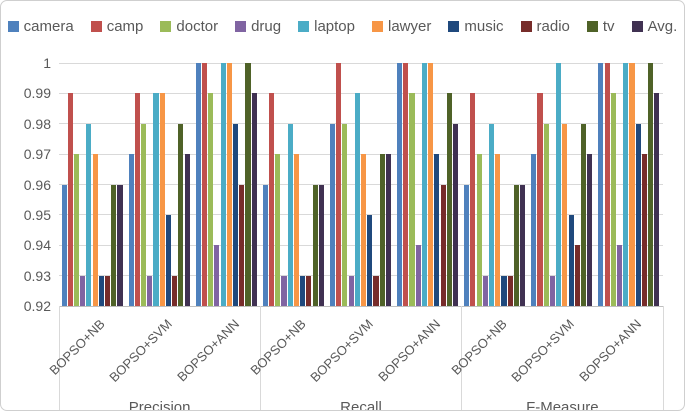  I want to click on legend-item-music: music, so click(476, 26).